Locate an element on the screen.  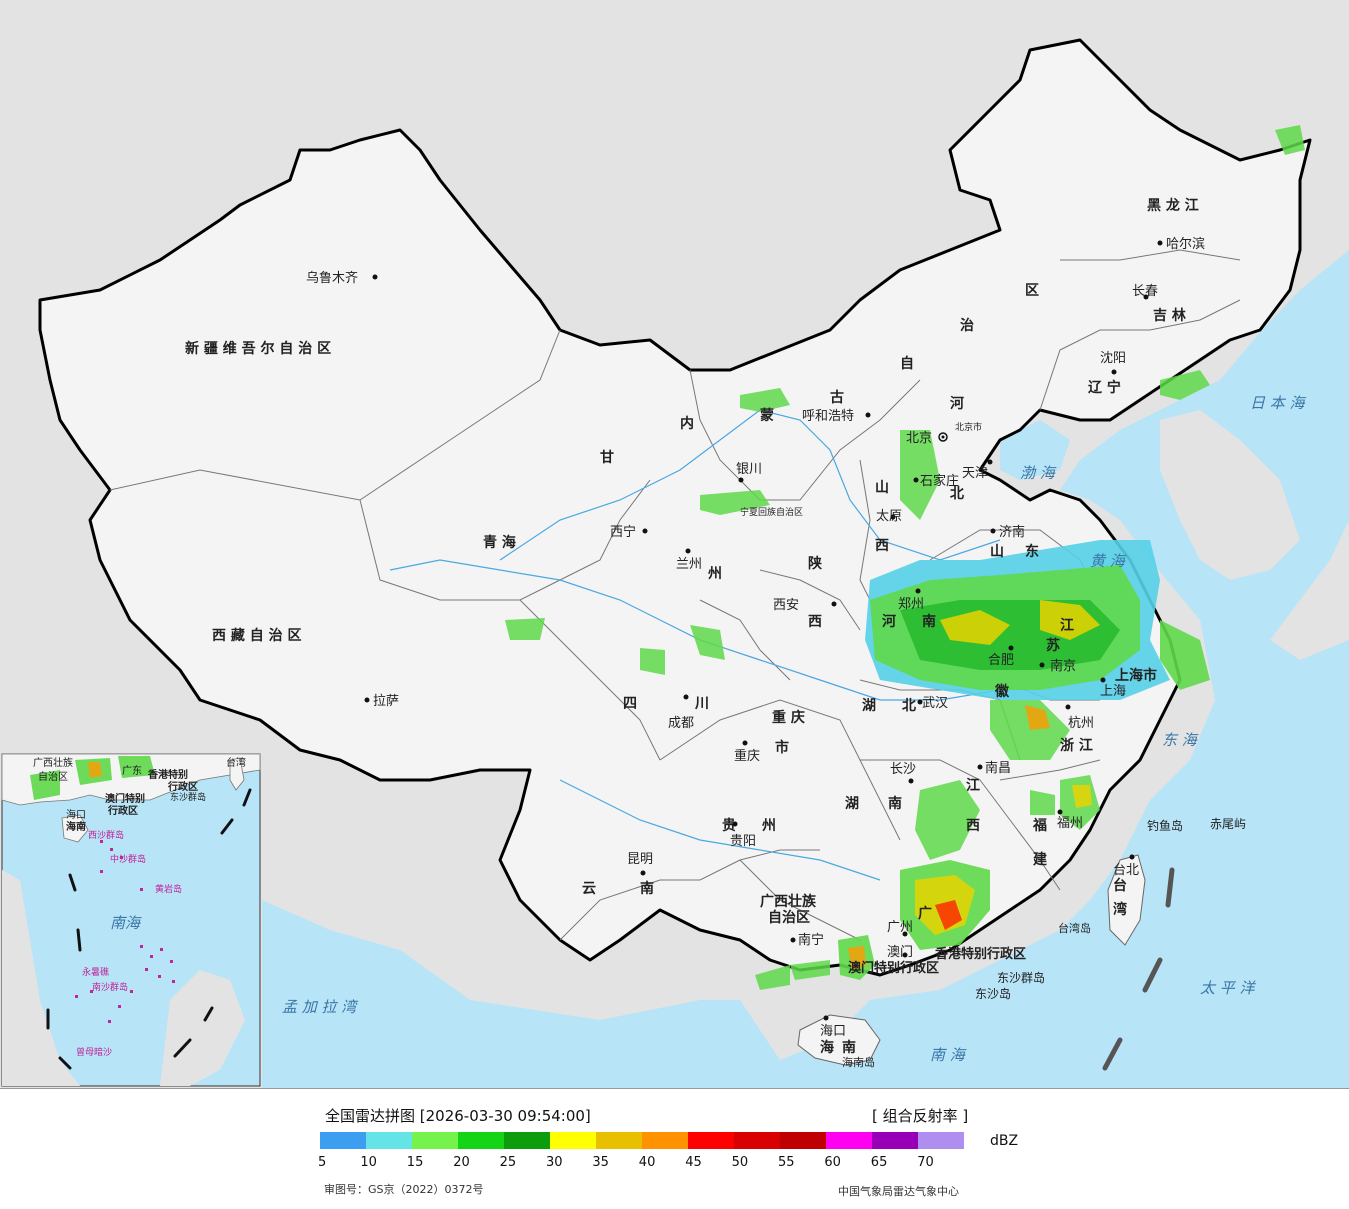
inset-label-15: 永暑礁 is located at coordinates (95, 972).